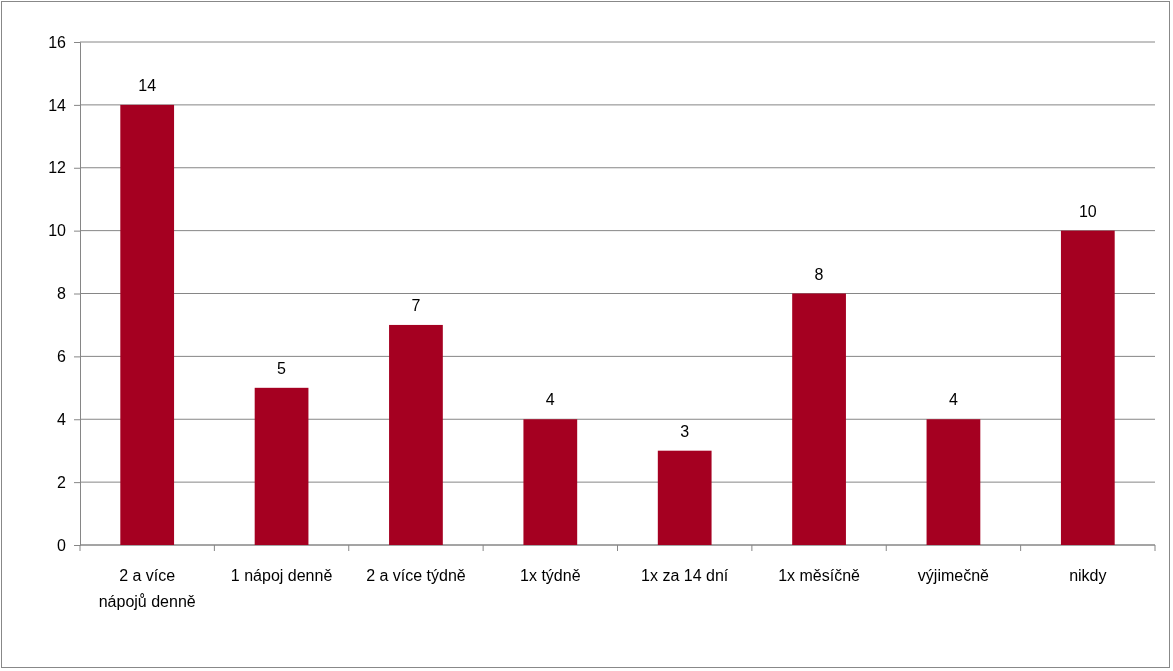 This screenshot has height=671, width=1173. I want to click on x-tick-label: výjimečně, so click(953, 575).